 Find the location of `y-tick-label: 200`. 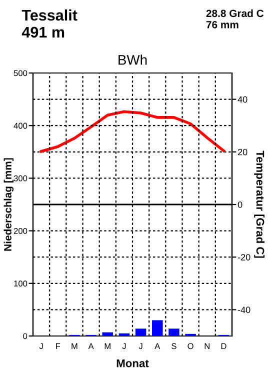

y-tick-label: 200 is located at coordinates (21, 231).